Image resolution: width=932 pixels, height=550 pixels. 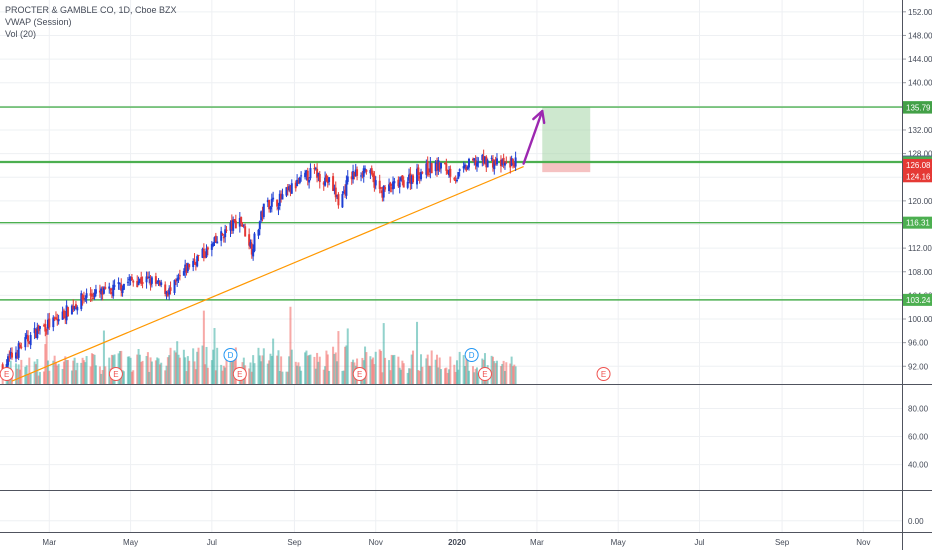 I want to click on event-markers: E E D E E D E E, so click(x=305, y=364).